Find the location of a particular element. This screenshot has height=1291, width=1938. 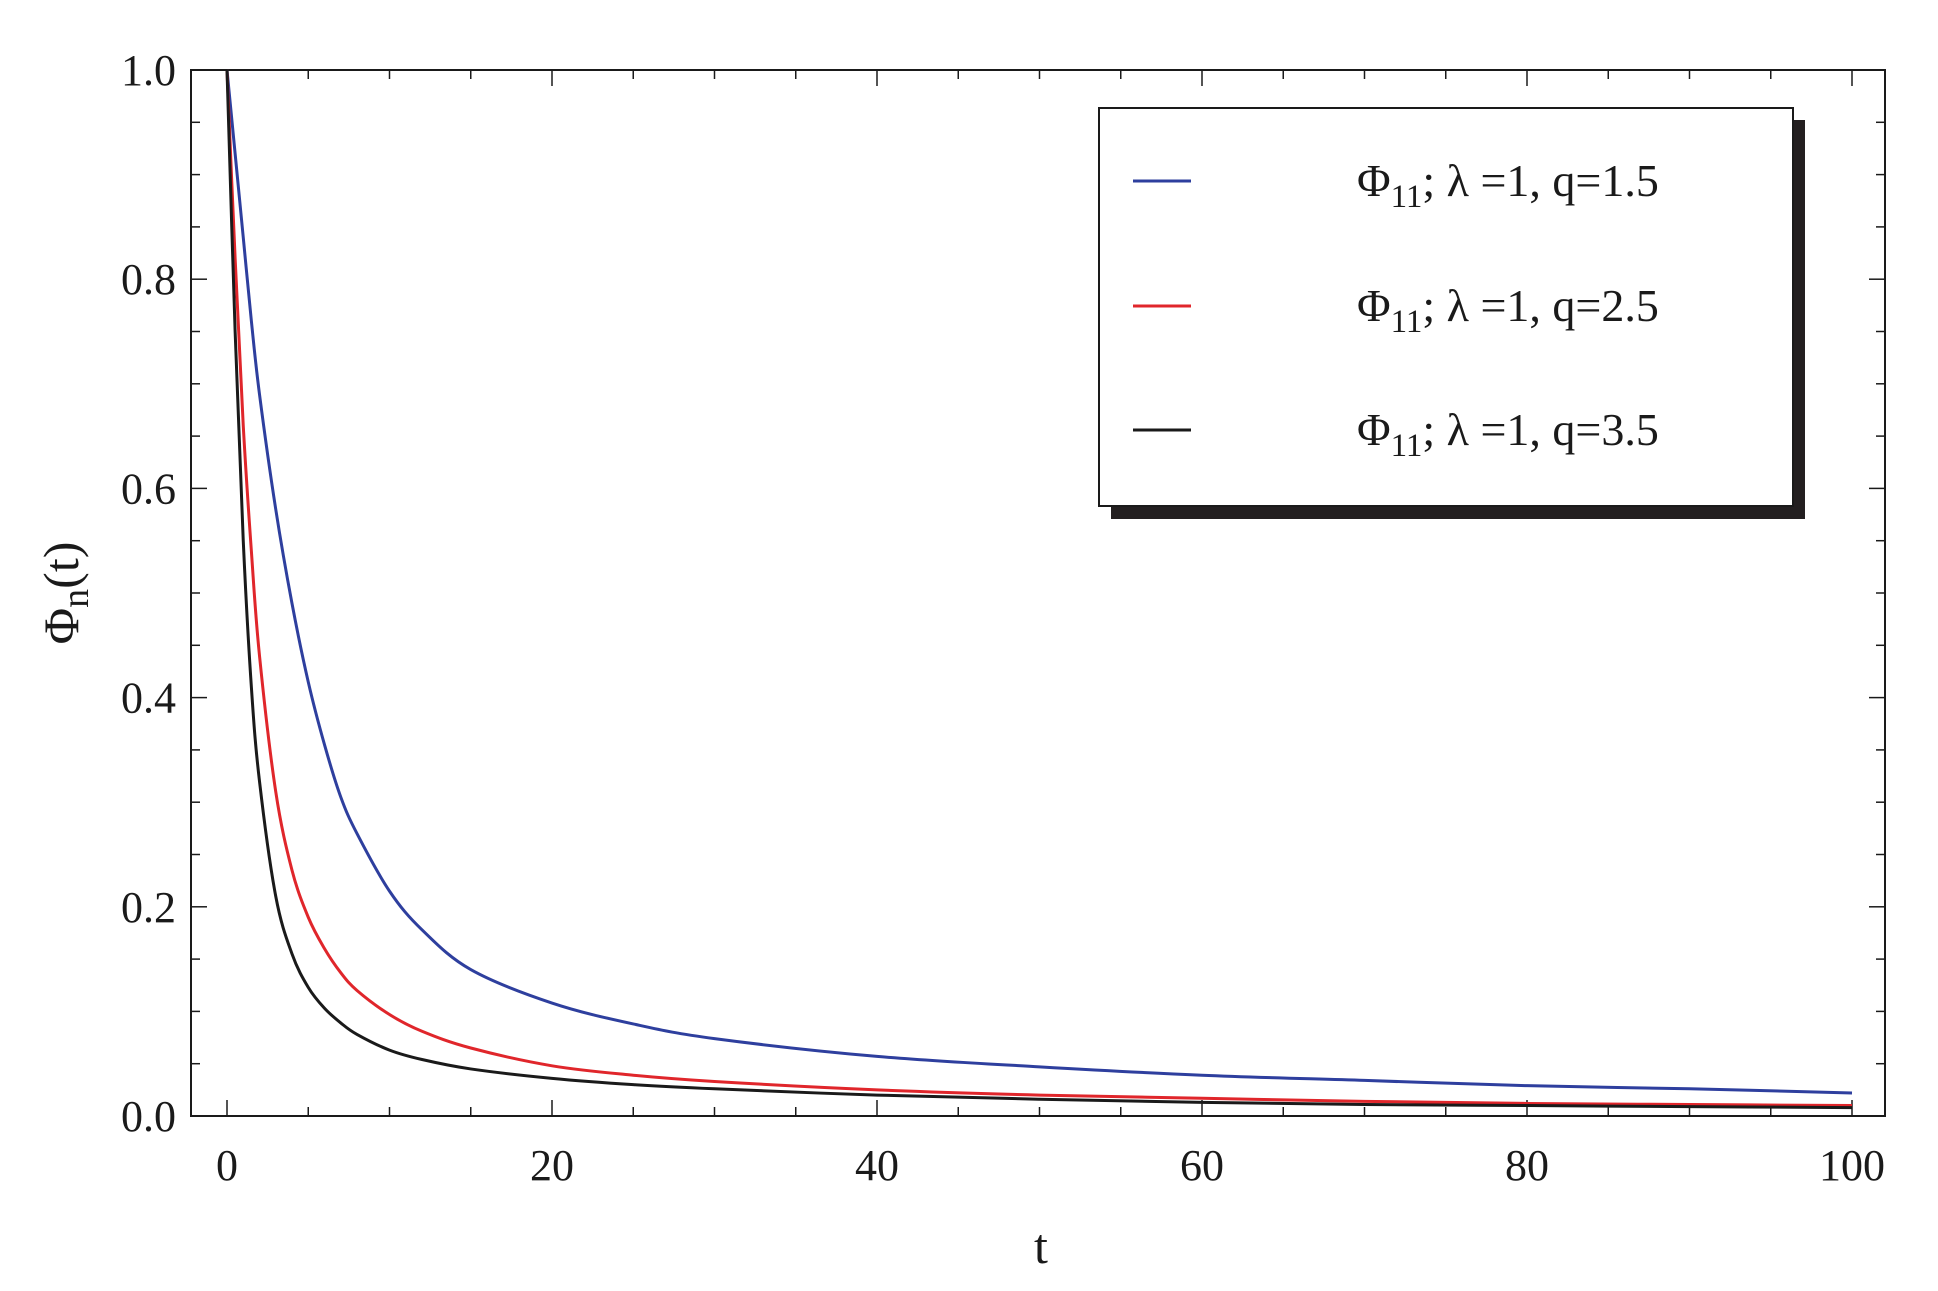

y-axis-title-suffix: (t) is located at coordinates (61, 565).